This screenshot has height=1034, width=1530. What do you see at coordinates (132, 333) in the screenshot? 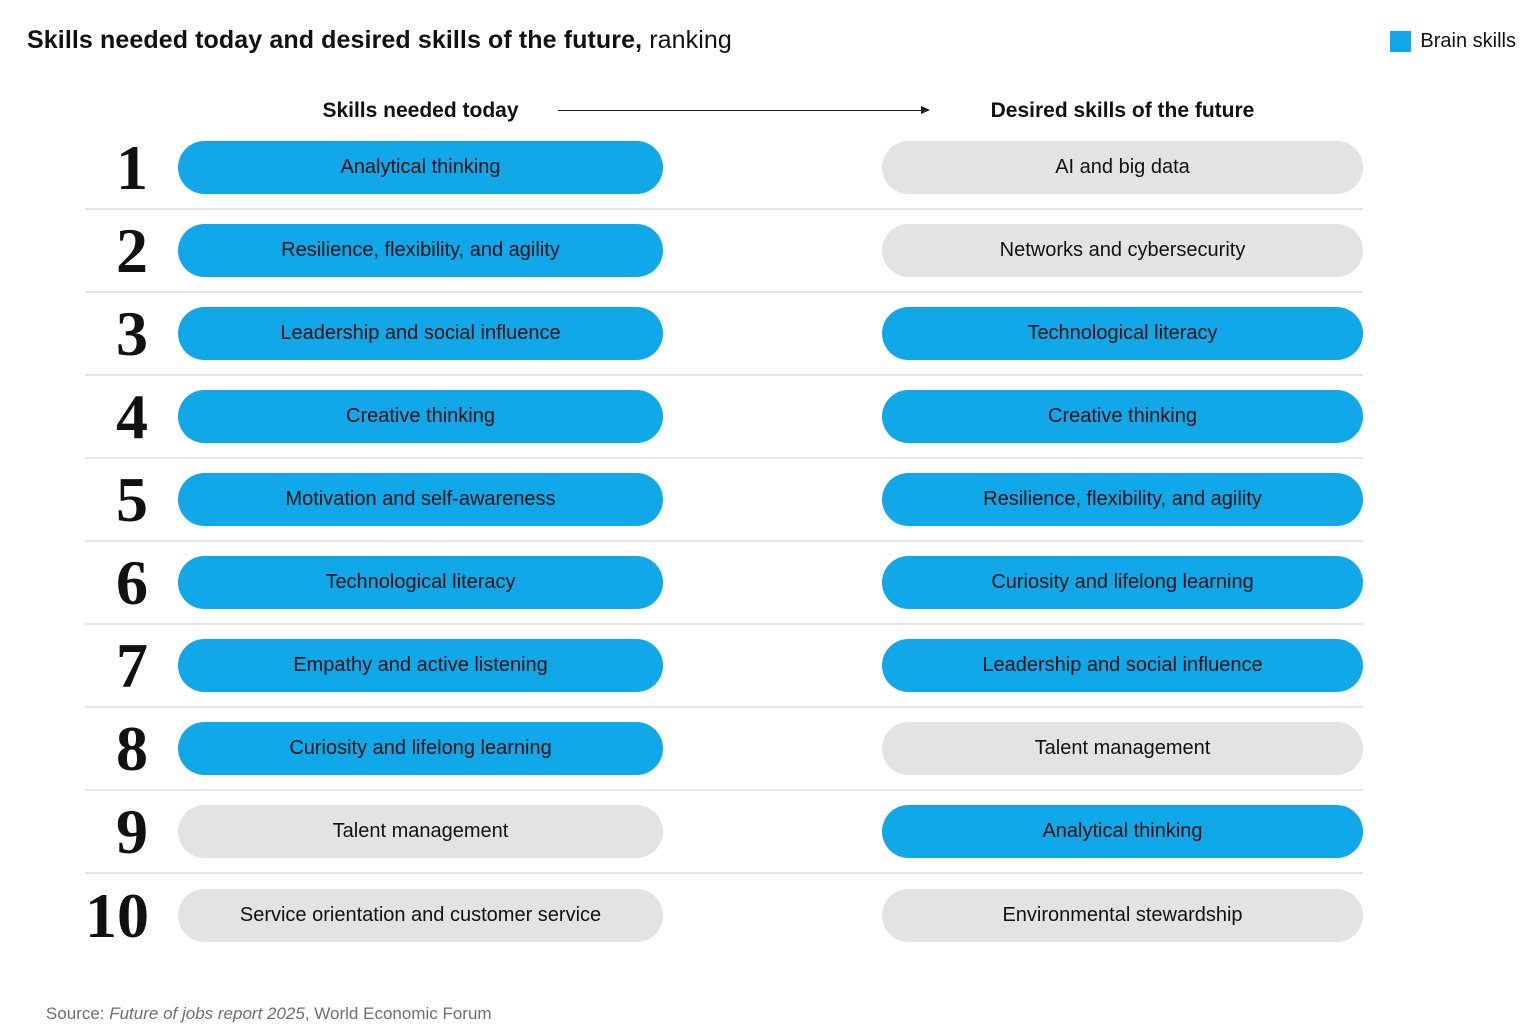
I see `rank-number: 3` at bounding box center [132, 333].